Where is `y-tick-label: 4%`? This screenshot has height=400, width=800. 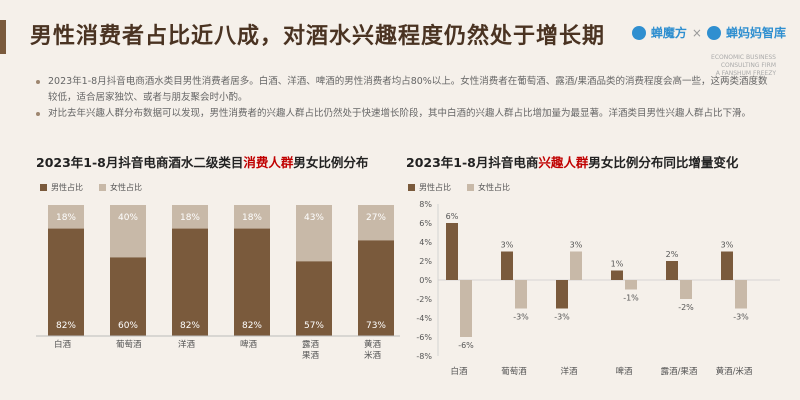
y-tick-label: 4% is located at coordinates (425, 242).